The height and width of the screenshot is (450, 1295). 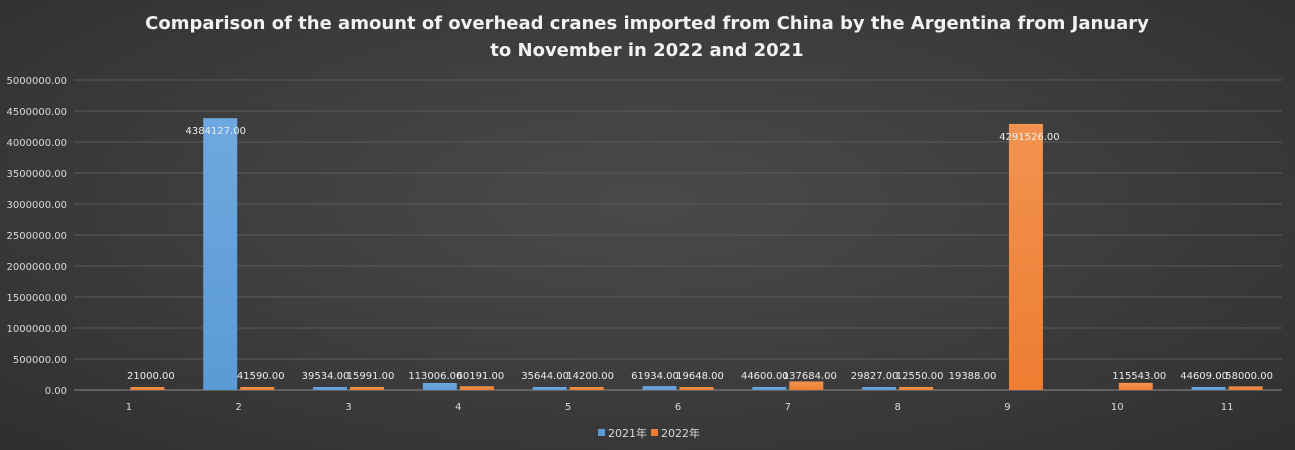 I want to click on data-label-extra: 19388.00, so click(x=973, y=376).